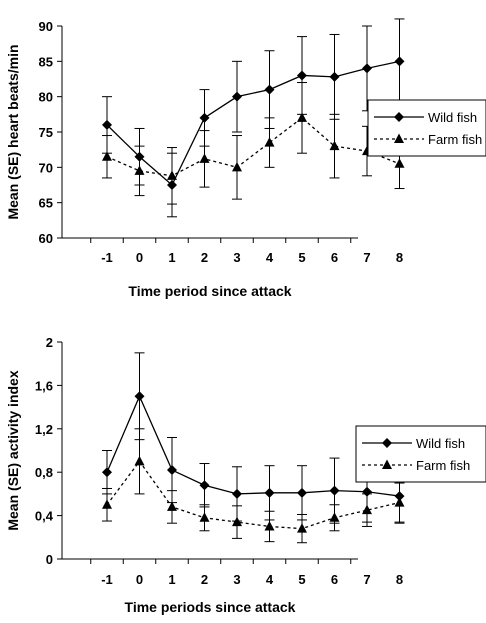  What do you see at coordinates (46, 61) in the screenshot?
I see `y-tick-label: 85` at bounding box center [46, 61].